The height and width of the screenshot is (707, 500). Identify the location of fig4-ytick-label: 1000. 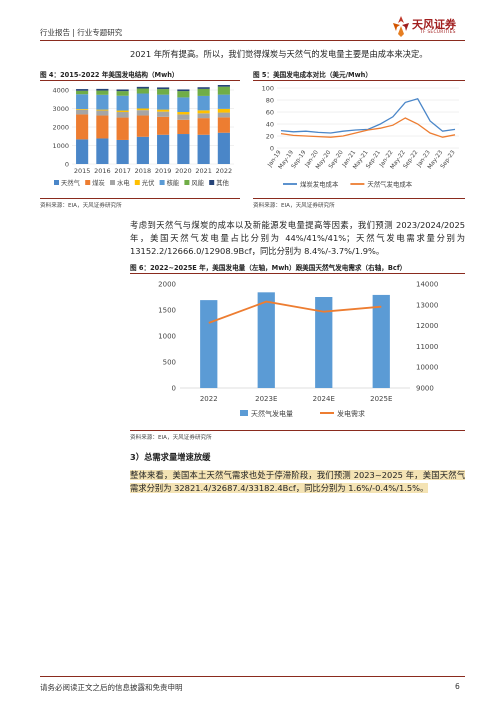
(60, 146).